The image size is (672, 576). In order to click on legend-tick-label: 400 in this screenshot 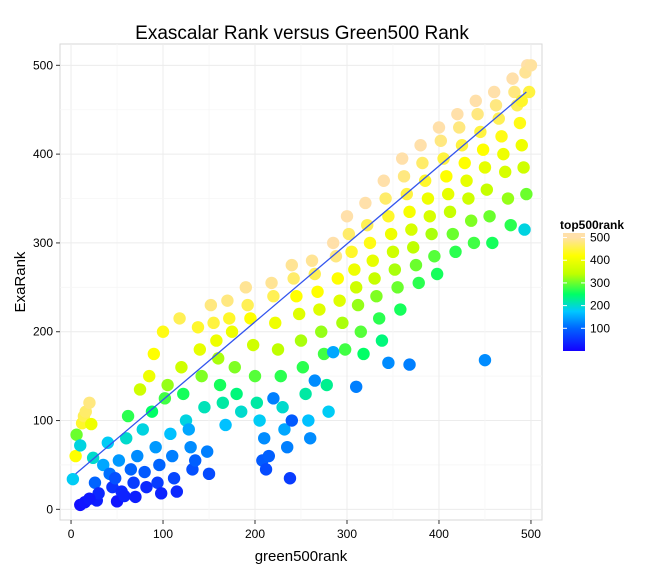, I will do `click(600, 260)`.